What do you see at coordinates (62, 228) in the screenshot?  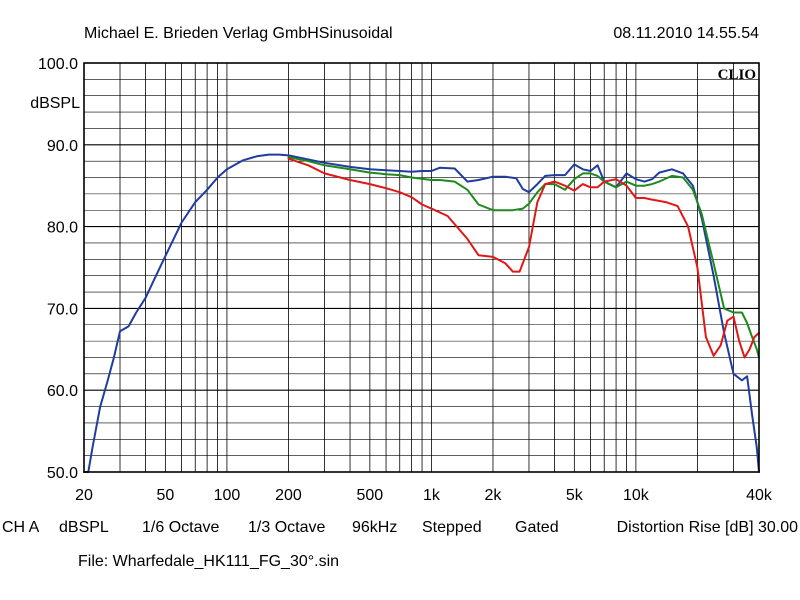 I see `y-tick-label: 80.0` at bounding box center [62, 228].